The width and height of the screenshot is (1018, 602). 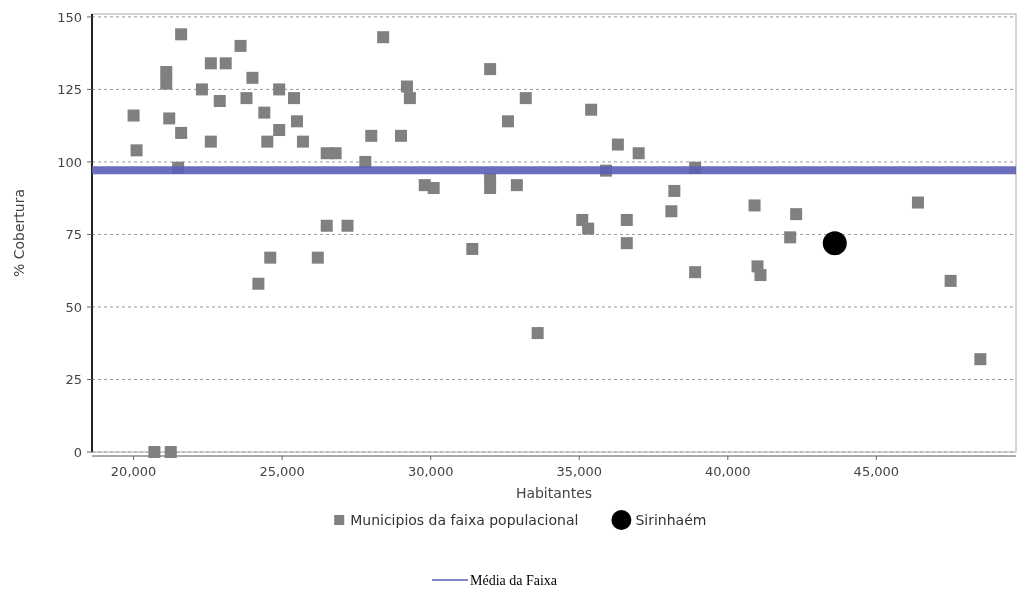 I want to click on x-tick-label: 45,000, so click(x=876, y=471).